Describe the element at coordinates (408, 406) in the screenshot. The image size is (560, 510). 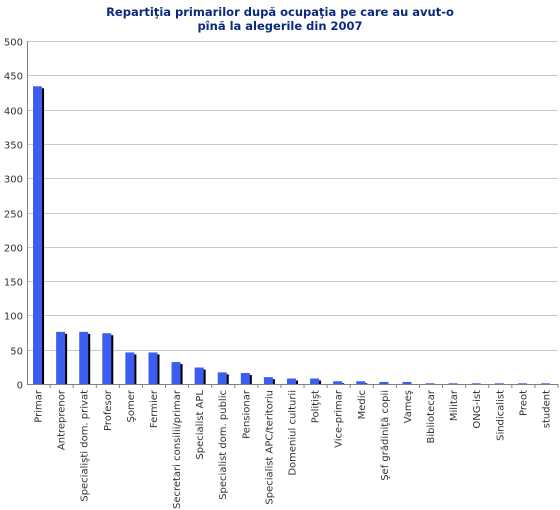
I see `x-tick-label: Vameş` at that location.